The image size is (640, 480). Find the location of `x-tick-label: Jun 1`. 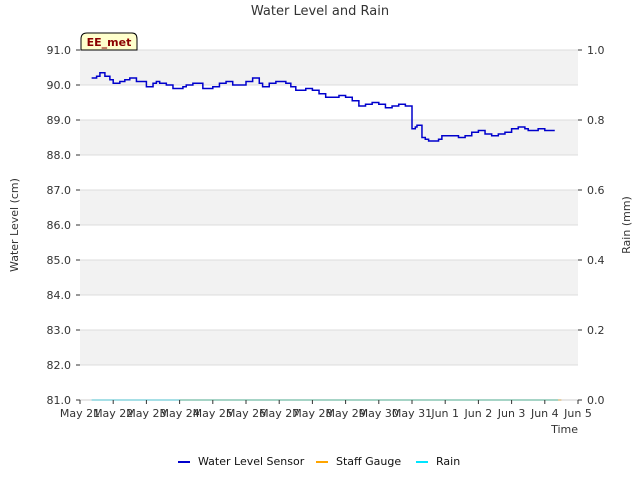

x-tick-label: Jun 1 is located at coordinates (444, 413).